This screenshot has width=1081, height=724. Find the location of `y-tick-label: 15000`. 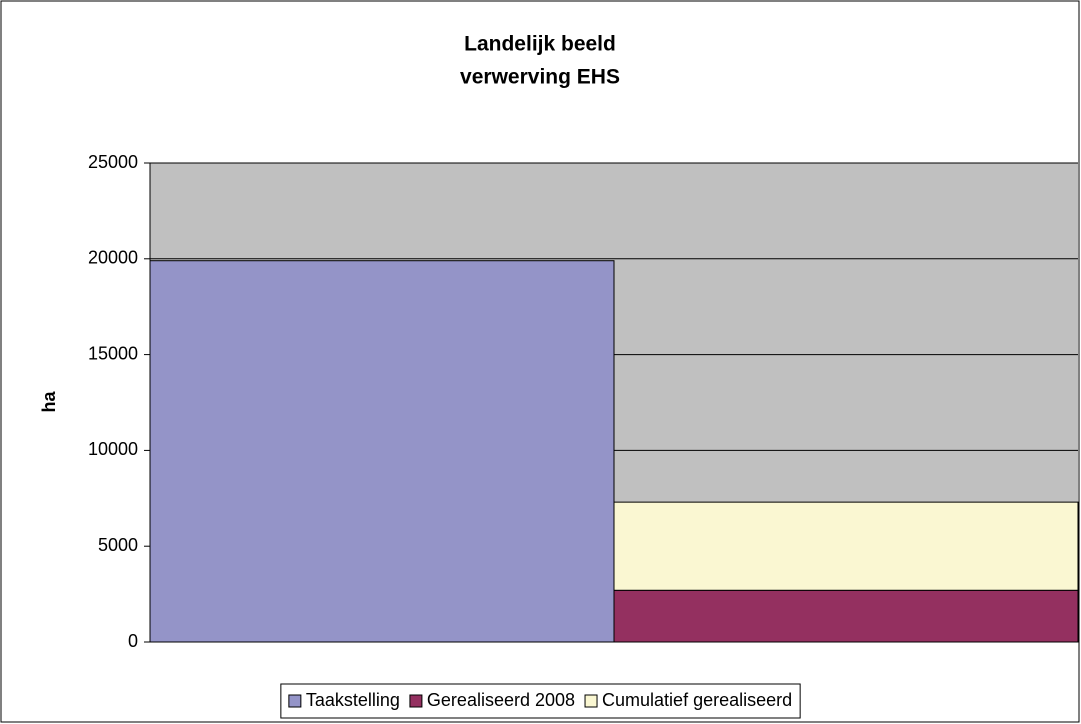

y-tick-label: 15000 is located at coordinates (113, 353).